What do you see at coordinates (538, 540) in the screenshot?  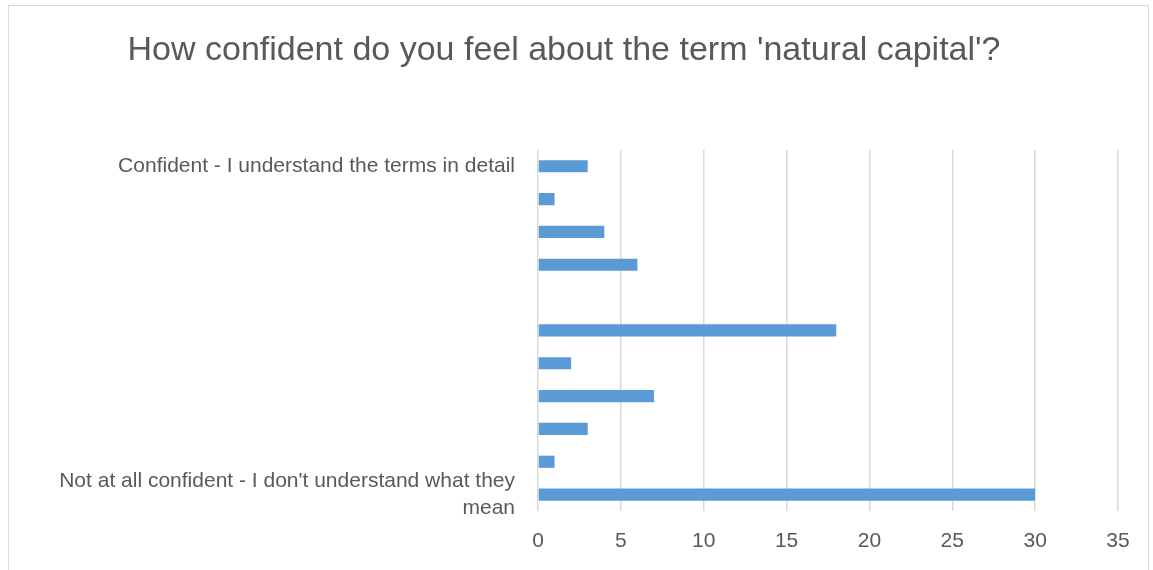 I see `x-tick-label: 0` at bounding box center [538, 540].